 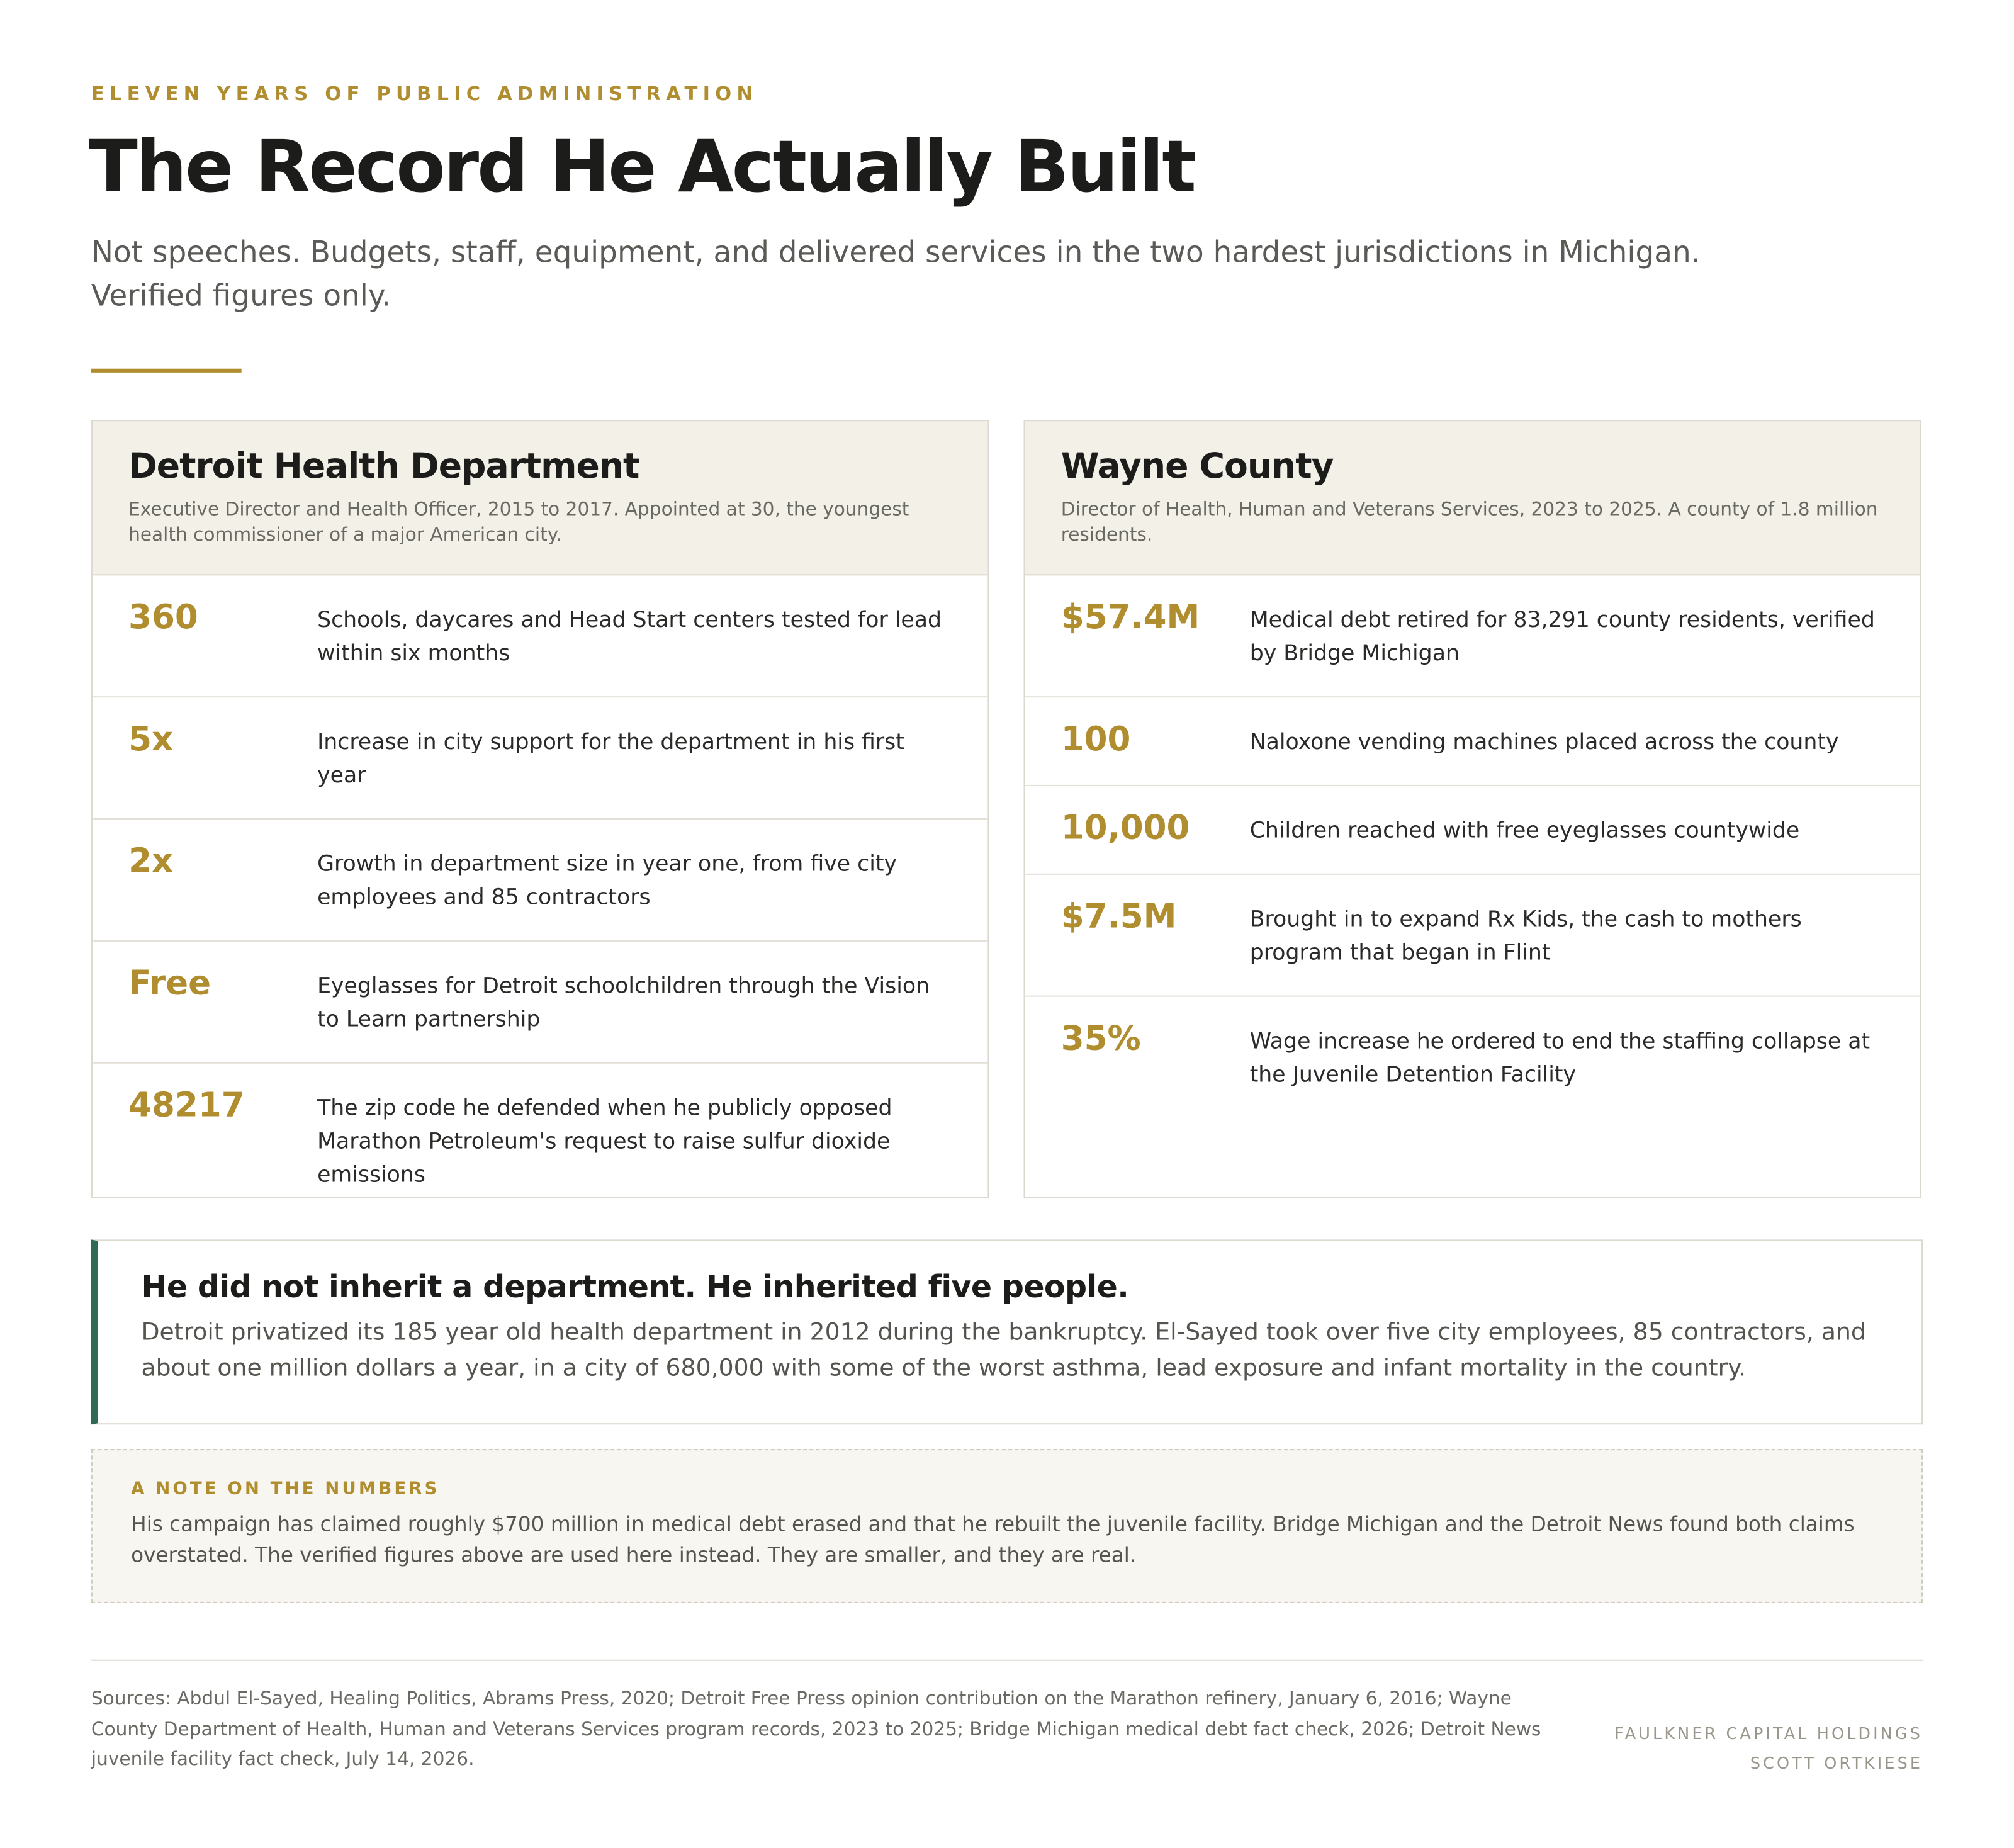 I want to click on stat-figure: 48217, so click(x=186, y=1105).